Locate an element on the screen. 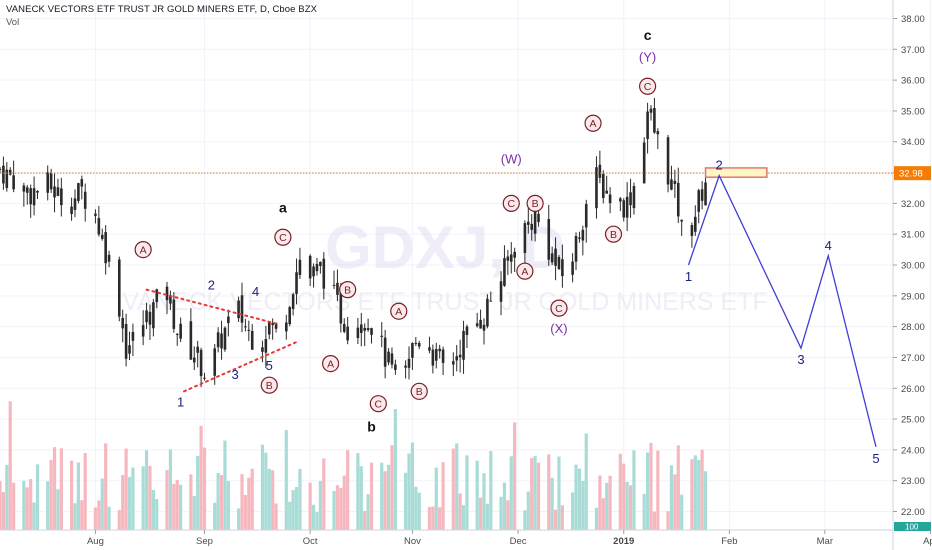 The height and width of the screenshot is (550, 932). wave-label: (W) is located at coordinates (511, 158).